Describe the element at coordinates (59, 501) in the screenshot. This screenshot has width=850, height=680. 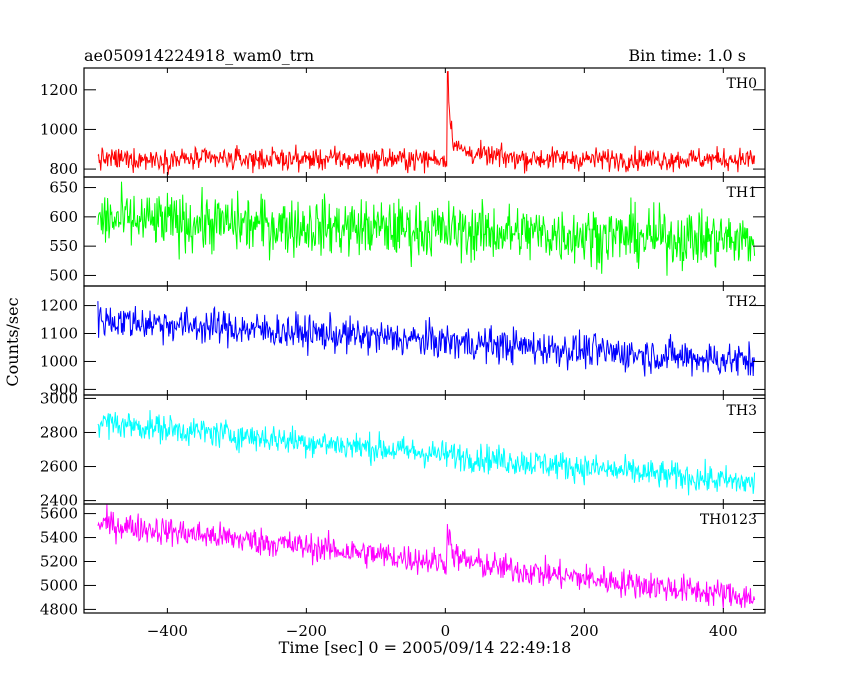
I see `y-tick-label: 2400` at that location.